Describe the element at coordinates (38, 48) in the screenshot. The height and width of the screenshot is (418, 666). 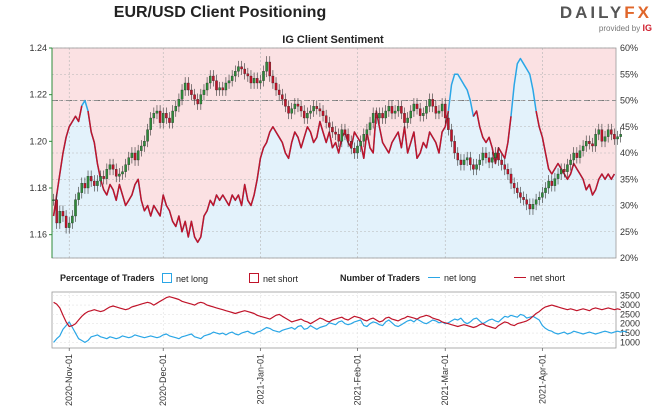
I see `price-tick-label: 1.24` at that location.